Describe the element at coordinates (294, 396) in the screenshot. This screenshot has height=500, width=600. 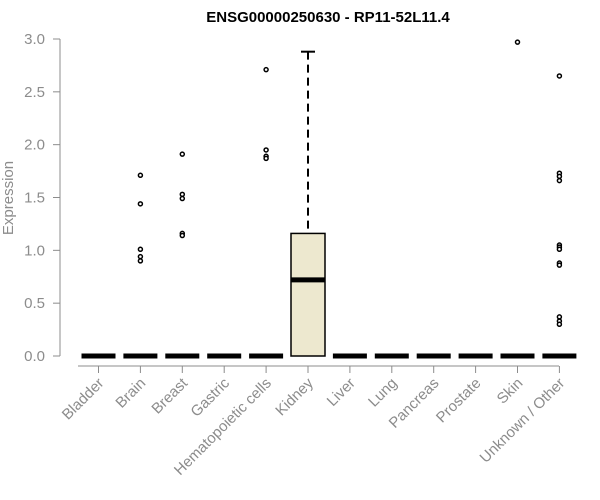
I see `x-tick-label: Kidney` at that location.